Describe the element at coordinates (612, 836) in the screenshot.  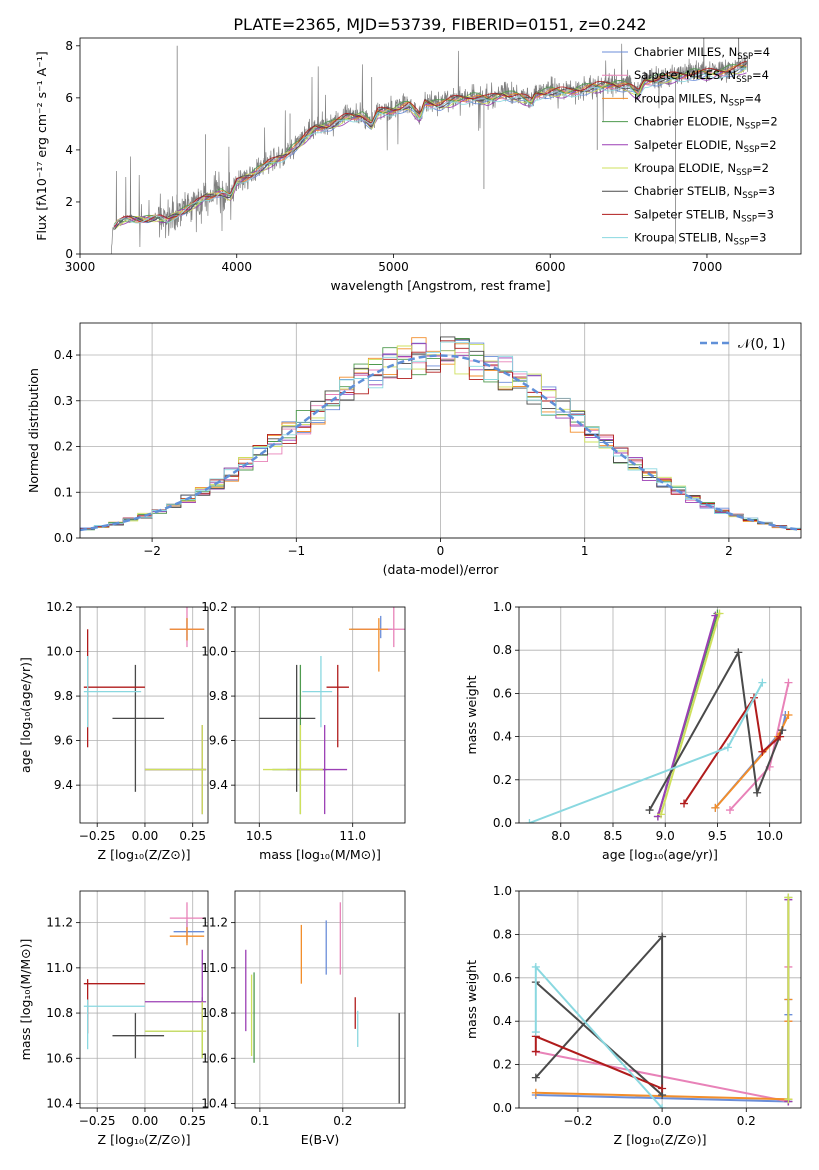
I see `x-tick-label: 8.5` at that location.